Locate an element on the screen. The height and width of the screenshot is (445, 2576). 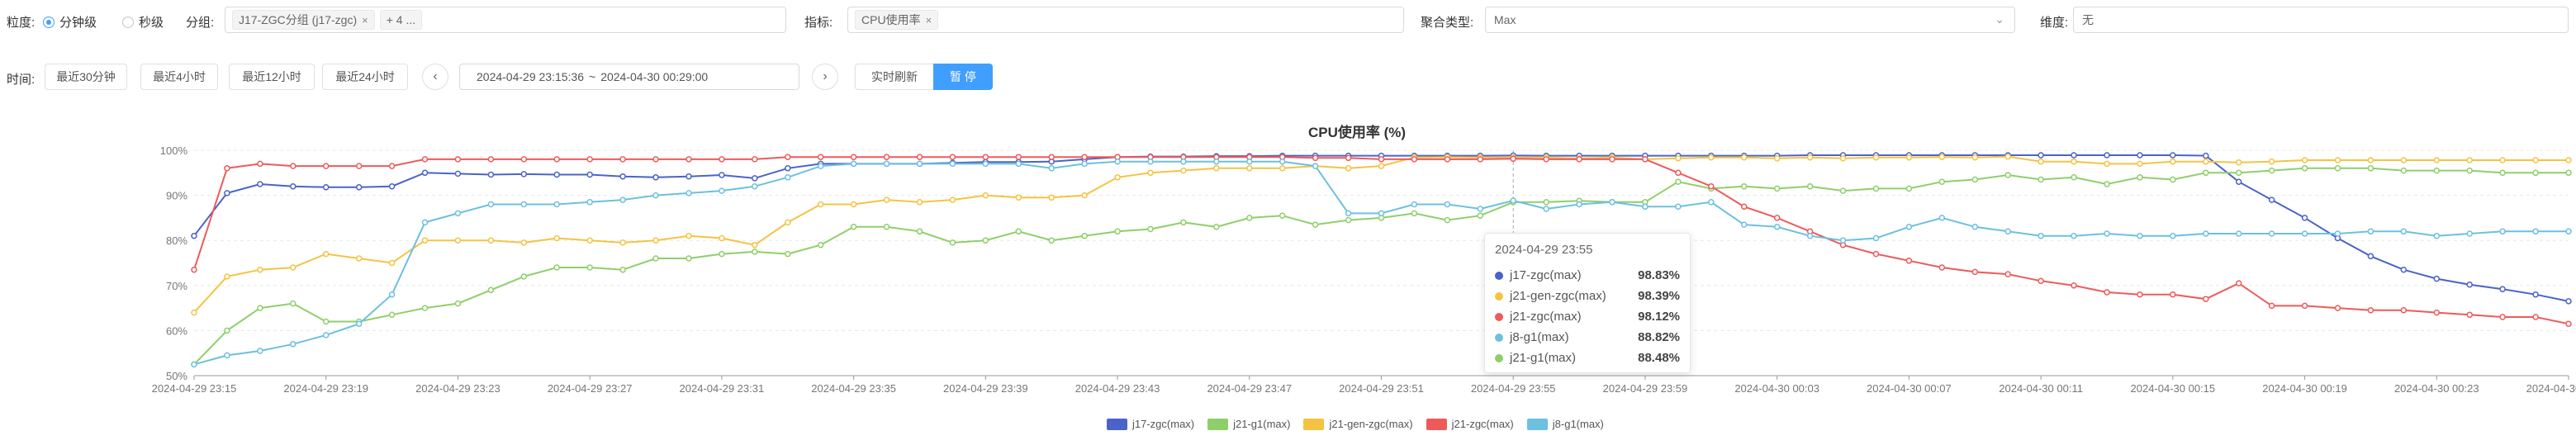
pause-button: 暂 停 is located at coordinates (963, 77).